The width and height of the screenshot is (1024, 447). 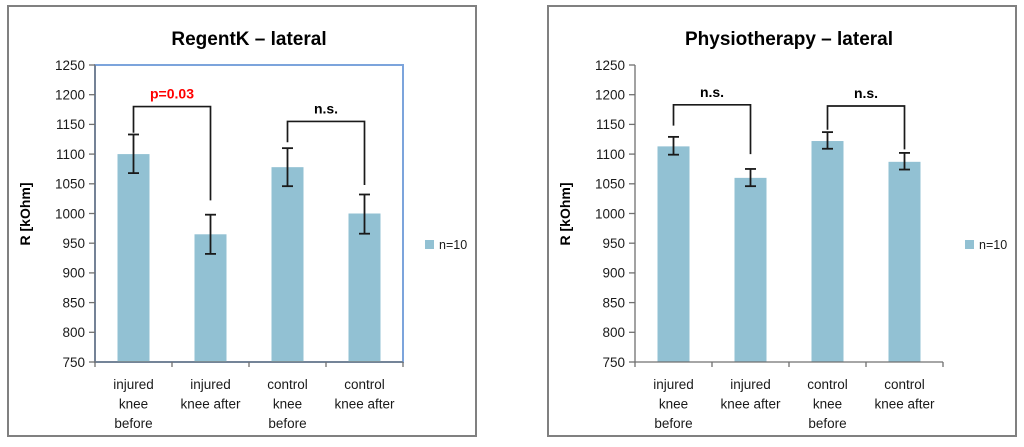 What do you see at coordinates (789, 39) in the screenshot?
I see `chart-title: Physiotherapy – lateral` at bounding box center [789, 39].